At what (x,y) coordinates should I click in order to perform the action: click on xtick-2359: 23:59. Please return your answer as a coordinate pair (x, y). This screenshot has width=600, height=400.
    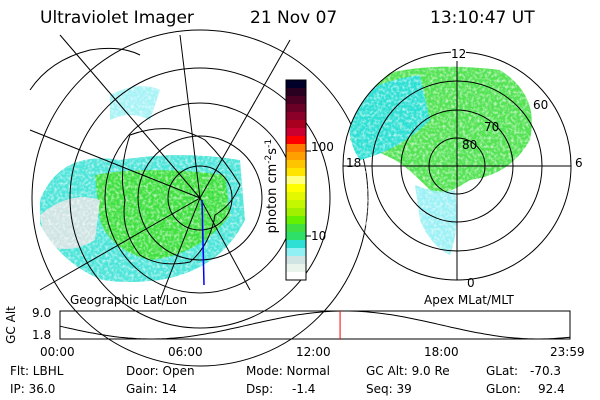
    Looking at the image, I should click on (567, 352).